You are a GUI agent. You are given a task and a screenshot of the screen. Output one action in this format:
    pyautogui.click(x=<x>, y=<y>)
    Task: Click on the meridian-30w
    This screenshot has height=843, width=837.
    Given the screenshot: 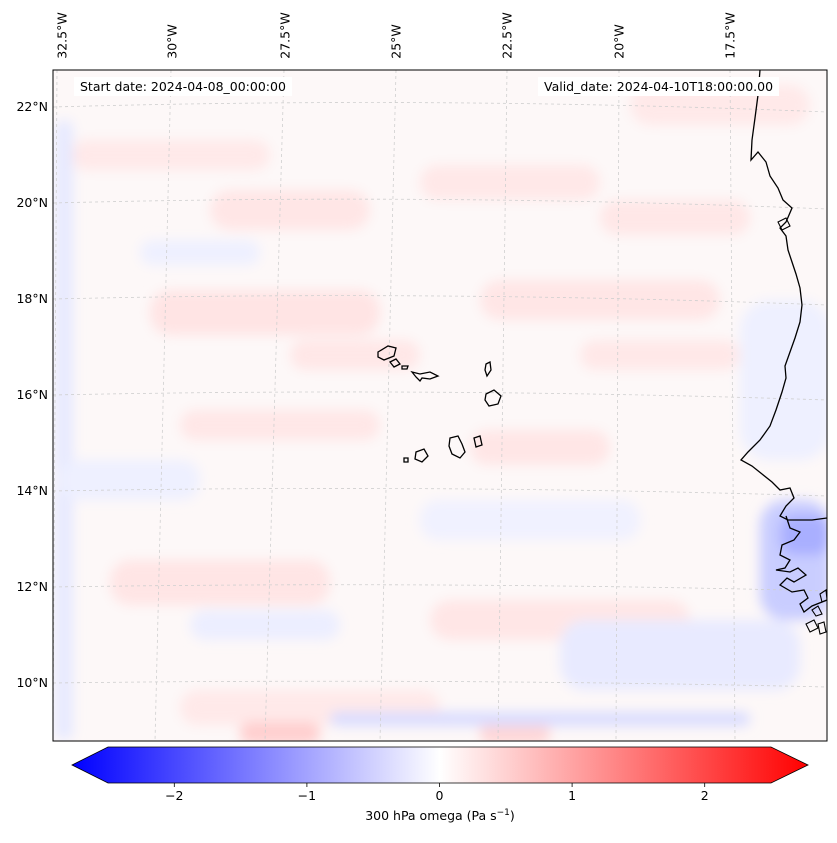 What is the action you would take?
    pyautogui.click(x=163, y=405)
    